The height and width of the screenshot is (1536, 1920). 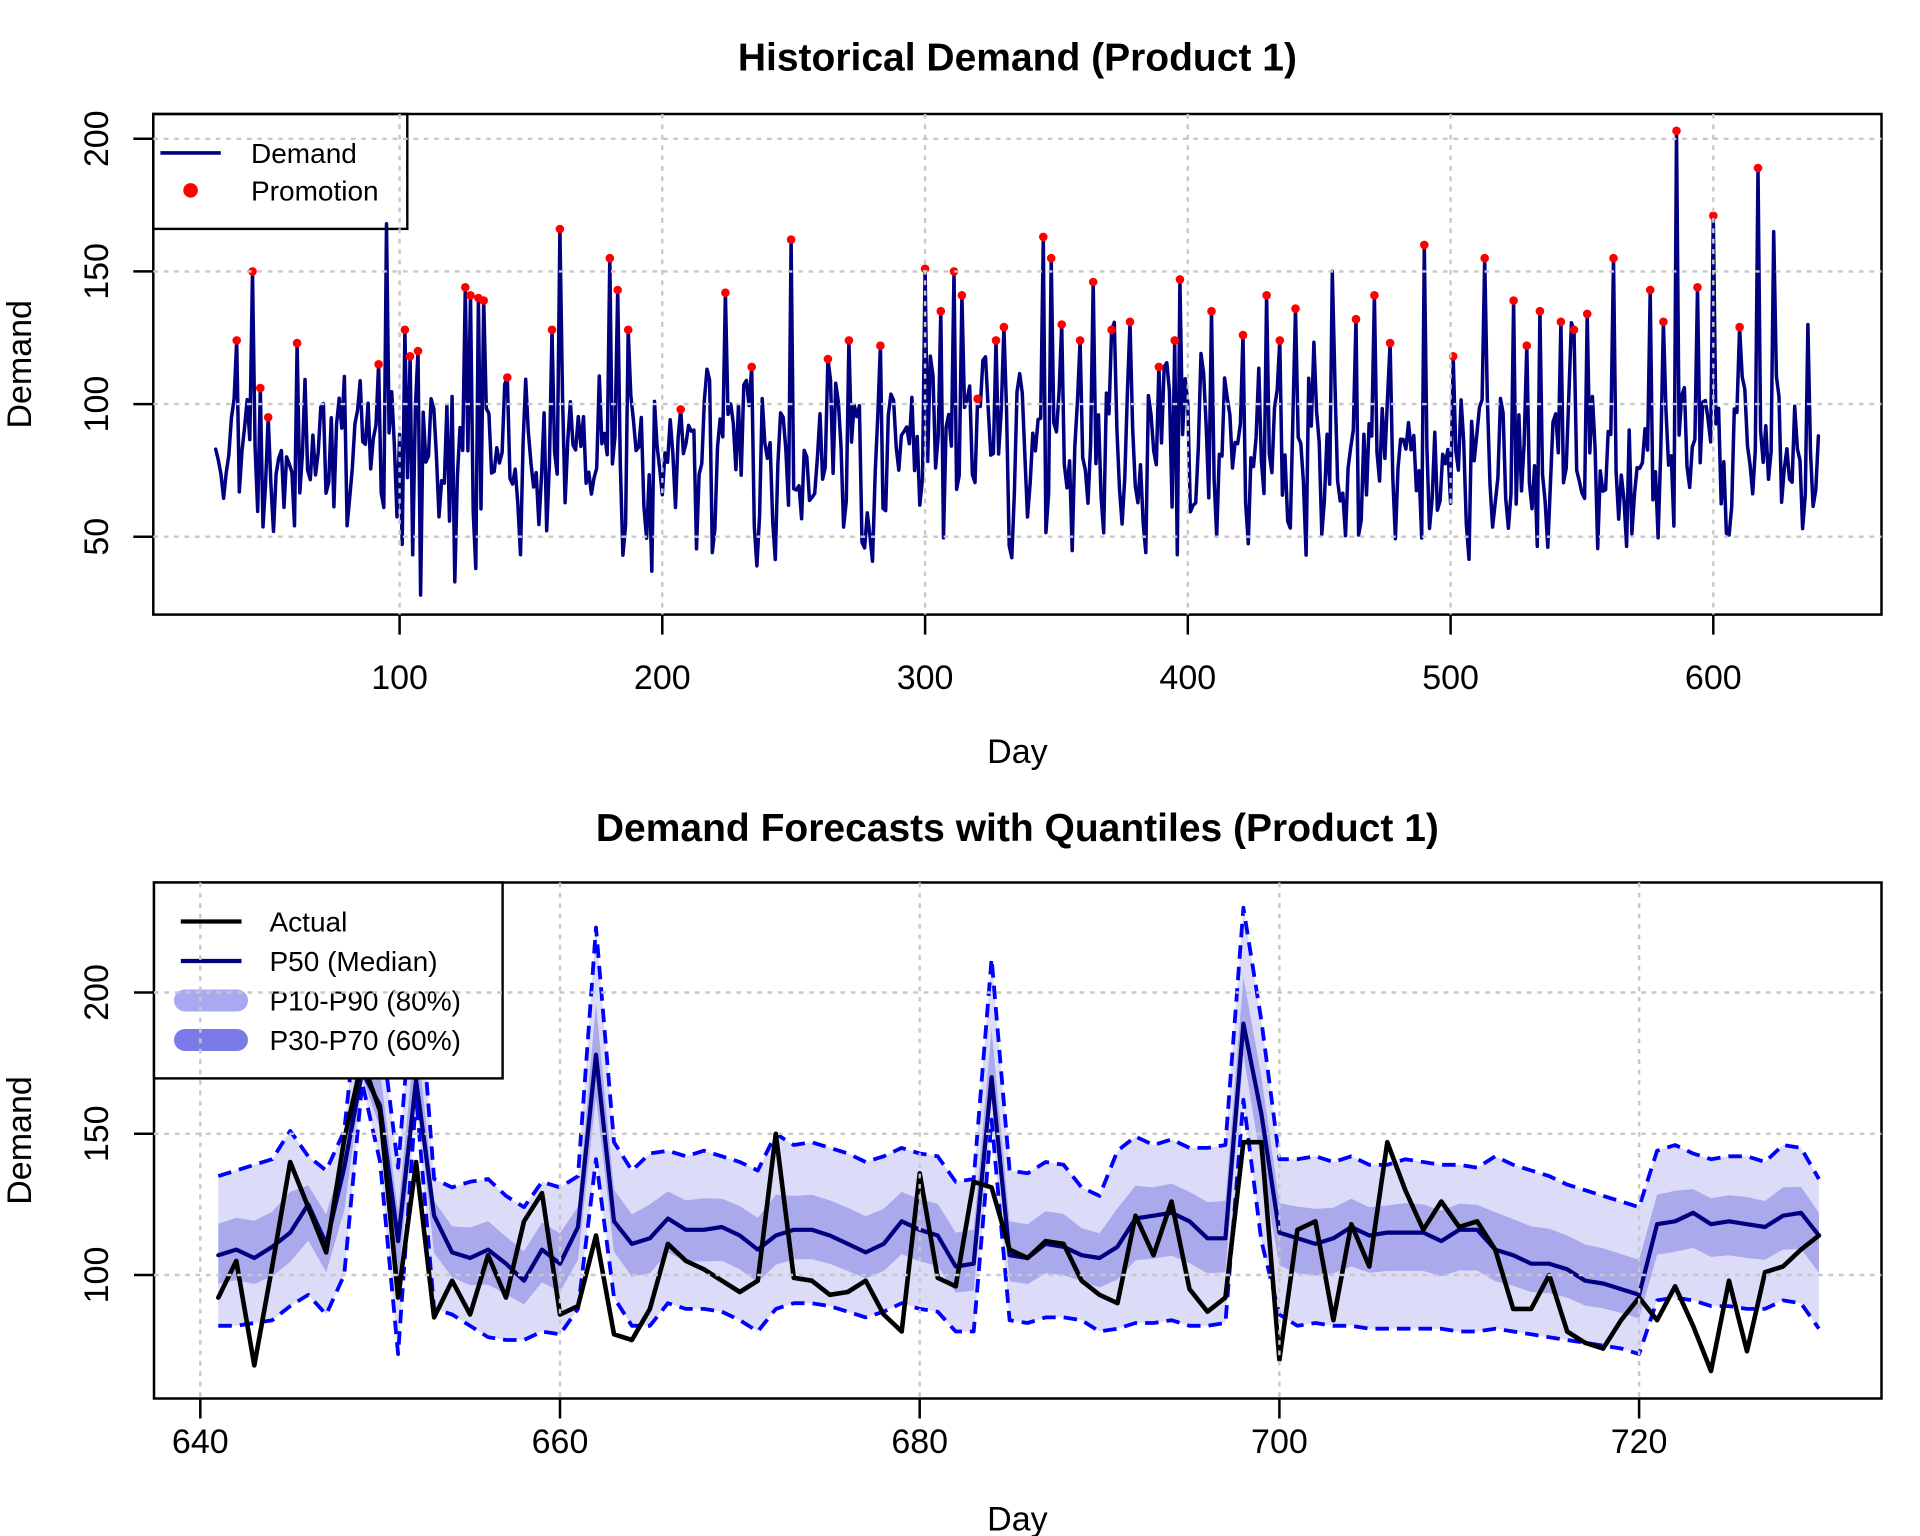 I want to click on svg-text: P30-P70 (60%), so click(x=365, y=1040).